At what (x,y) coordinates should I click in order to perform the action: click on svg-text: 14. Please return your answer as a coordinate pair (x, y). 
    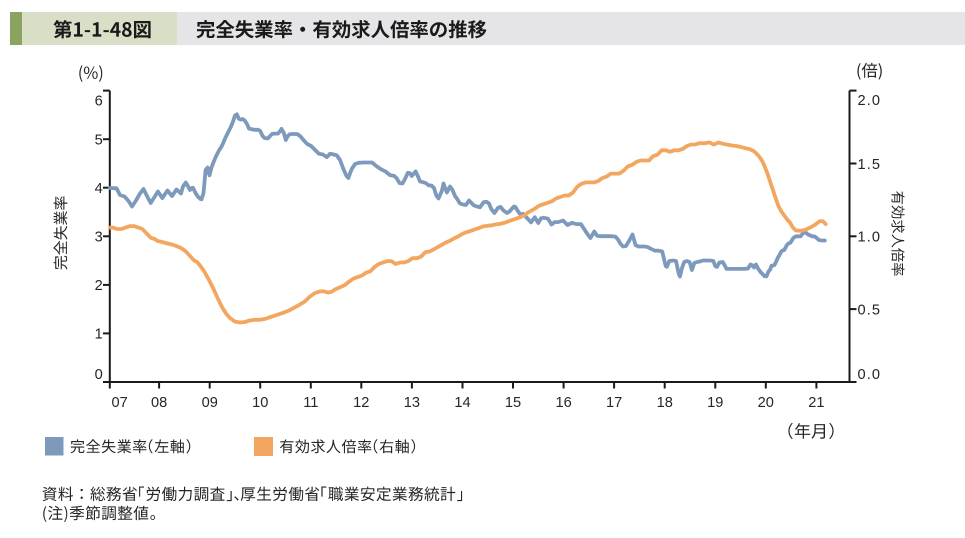
    Looking at the image, I should click on (462, 403).